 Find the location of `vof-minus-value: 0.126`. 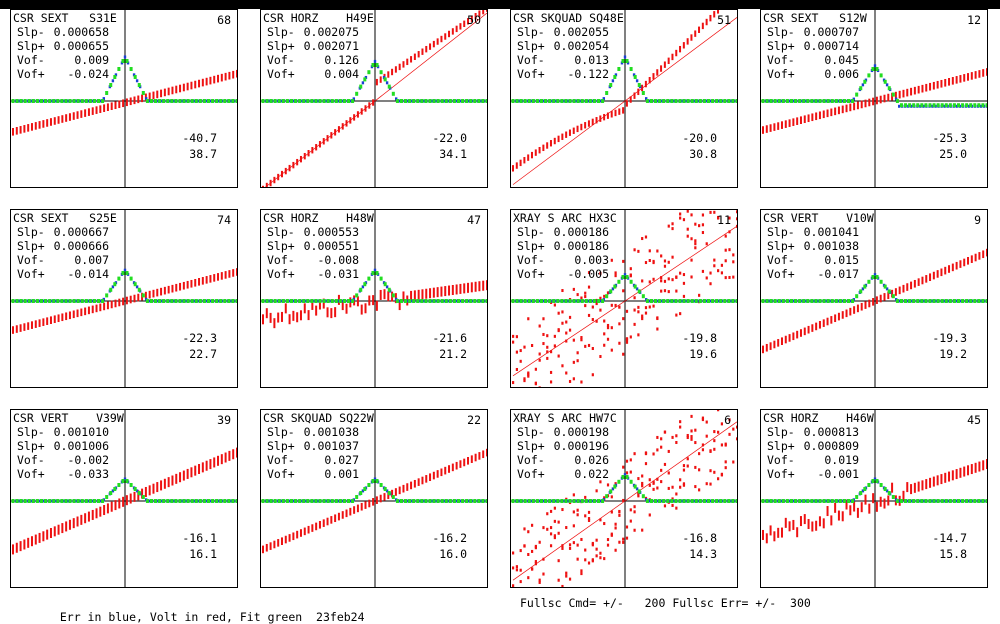

vof-minus-value: 0.126 is located at coordinates (331, 60).